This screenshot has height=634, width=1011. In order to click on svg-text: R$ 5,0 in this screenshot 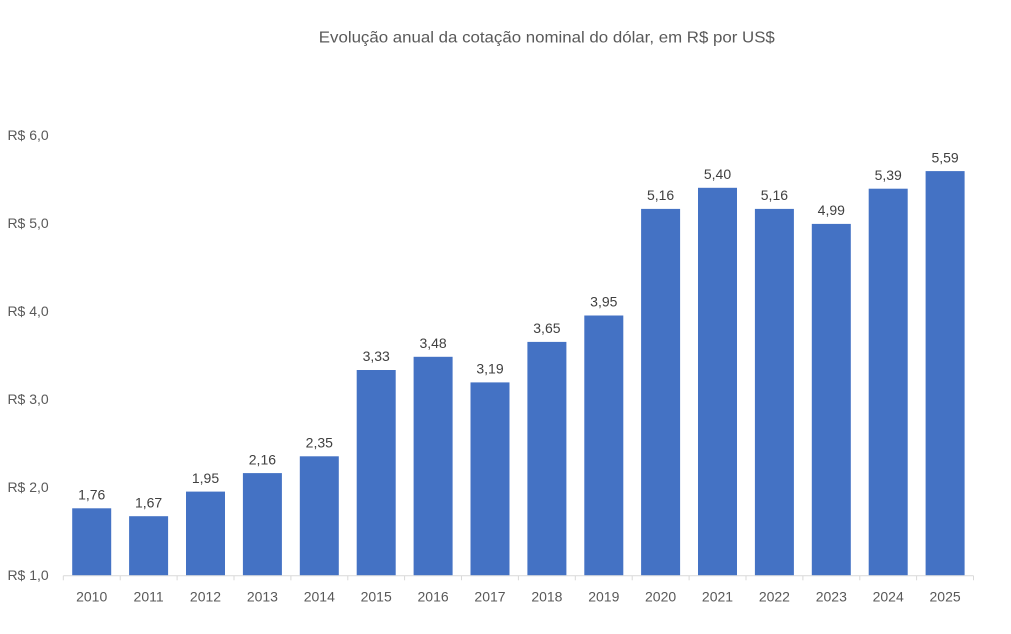, I will do `click(27, 223)`.